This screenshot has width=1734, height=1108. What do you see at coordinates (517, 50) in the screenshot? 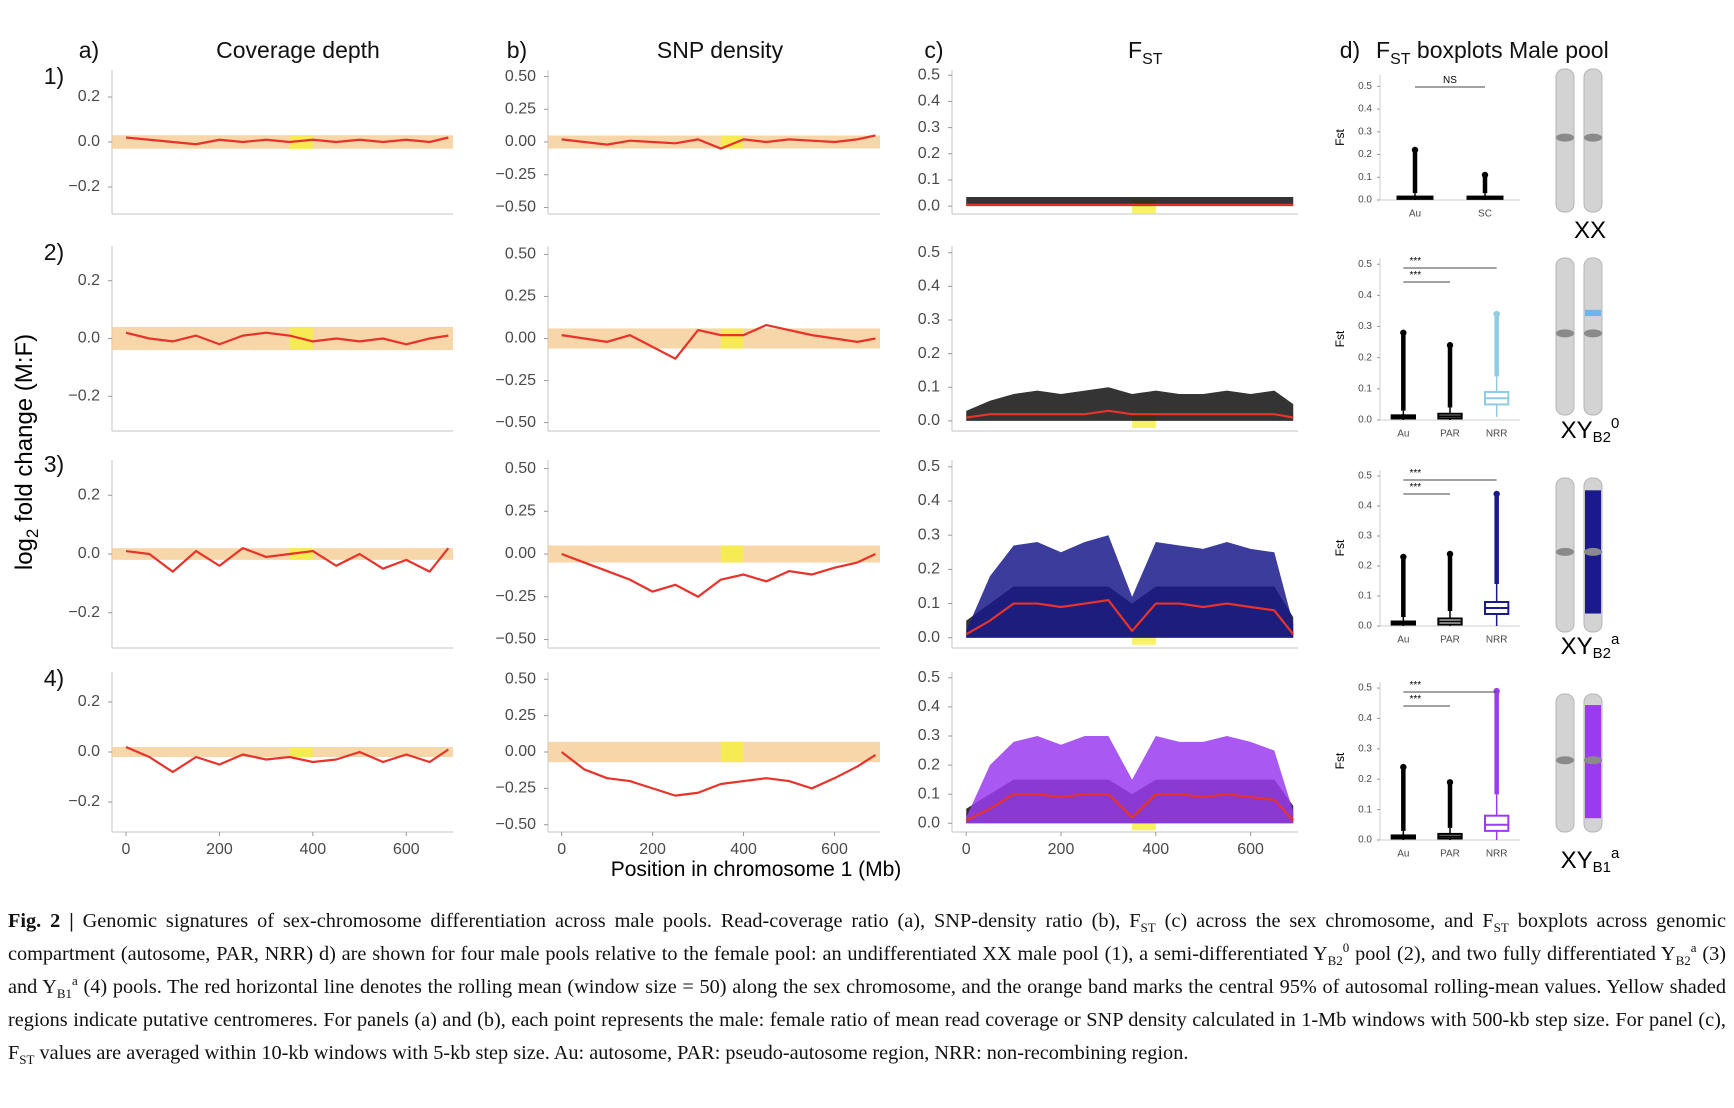
I see `panel-label: b)` at bounding box center [517, 50].